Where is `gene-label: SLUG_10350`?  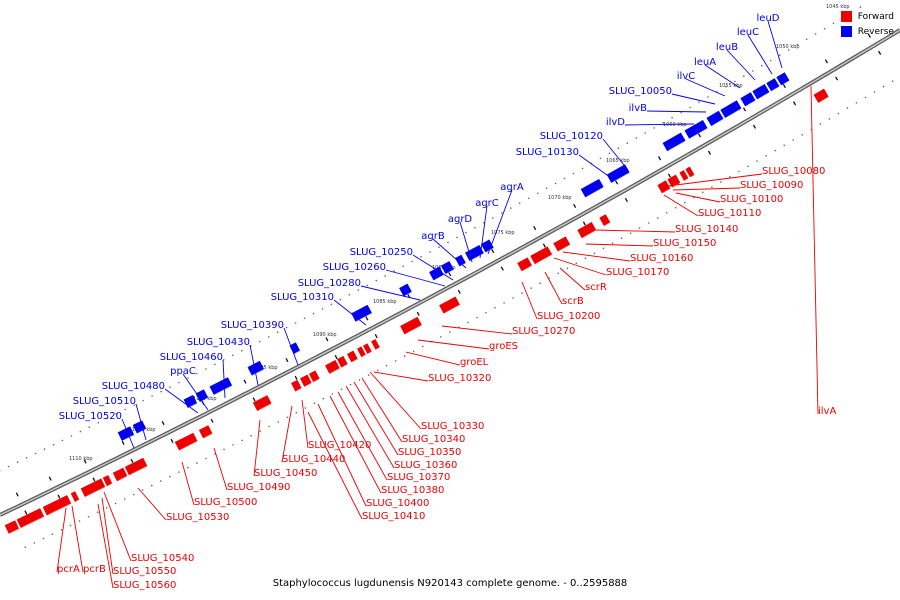 gene-label: SLUG_10350 is located at coordinates (429, 452).